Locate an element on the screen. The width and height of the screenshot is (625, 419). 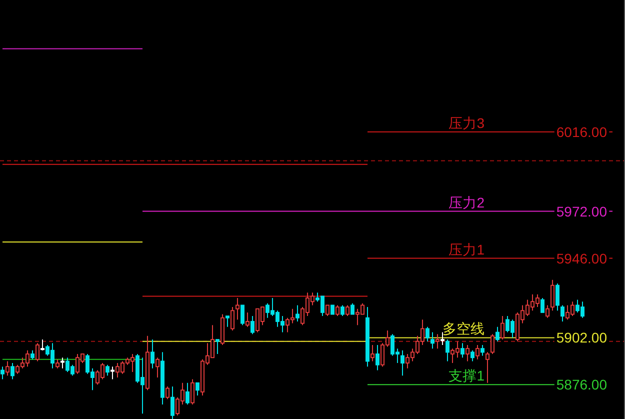
series-label: 多空线 is located at coordinates (463, 328).